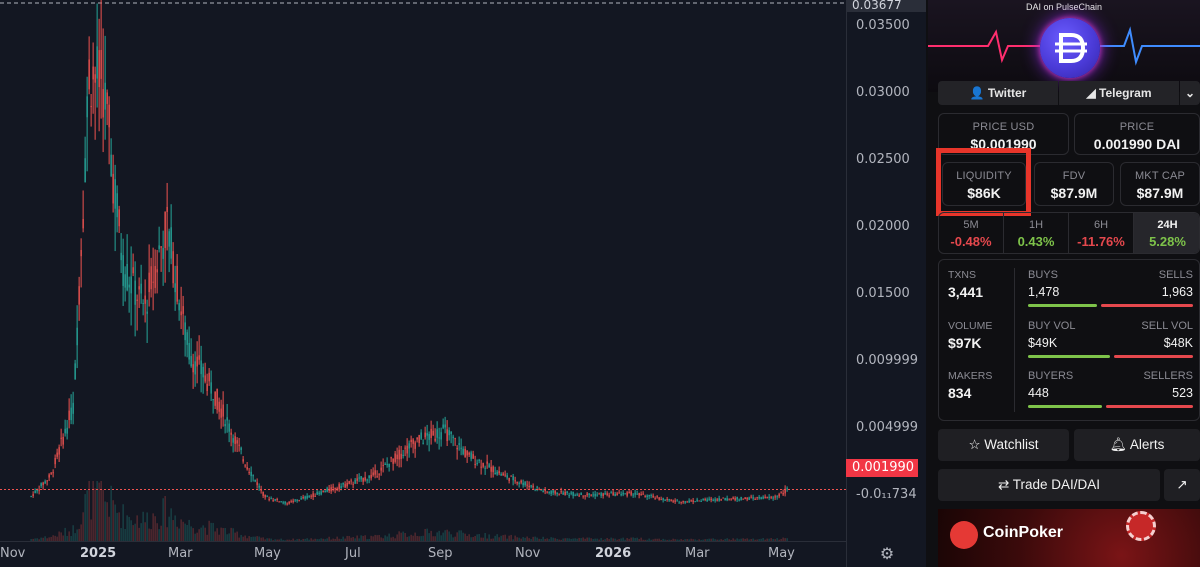 The image size is (1200, 567). What do you see at coordinates (1069, 538) in the screenshot?
I see `ad-banner: CoinPoker` at bounding box center [1069, 538].